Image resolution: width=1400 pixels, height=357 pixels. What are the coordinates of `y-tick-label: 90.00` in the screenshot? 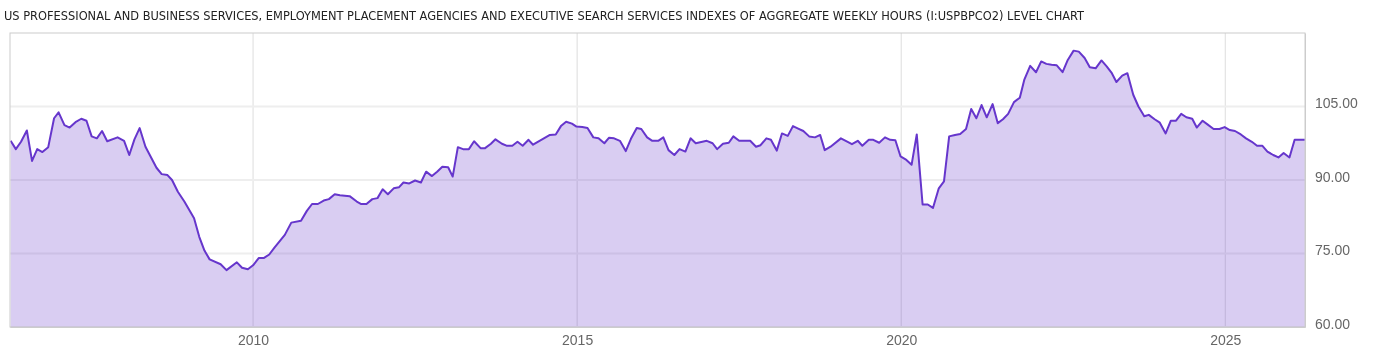 It's located at (1333, 176).